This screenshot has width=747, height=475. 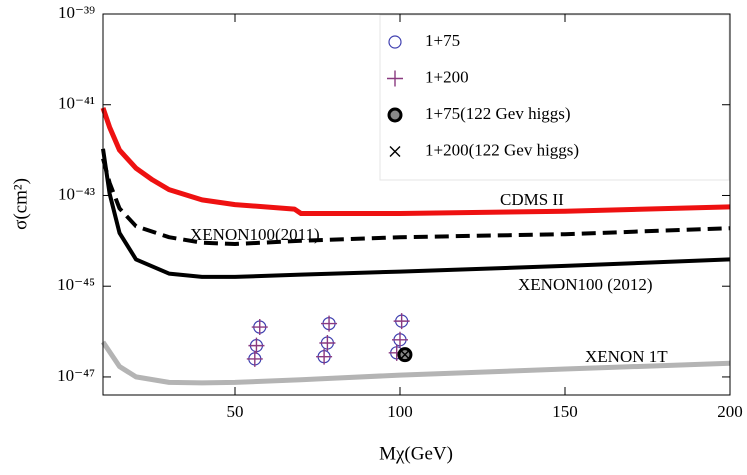 I want to click on x-axis-label: Mχ(GeV), so click(x=416, y=453).